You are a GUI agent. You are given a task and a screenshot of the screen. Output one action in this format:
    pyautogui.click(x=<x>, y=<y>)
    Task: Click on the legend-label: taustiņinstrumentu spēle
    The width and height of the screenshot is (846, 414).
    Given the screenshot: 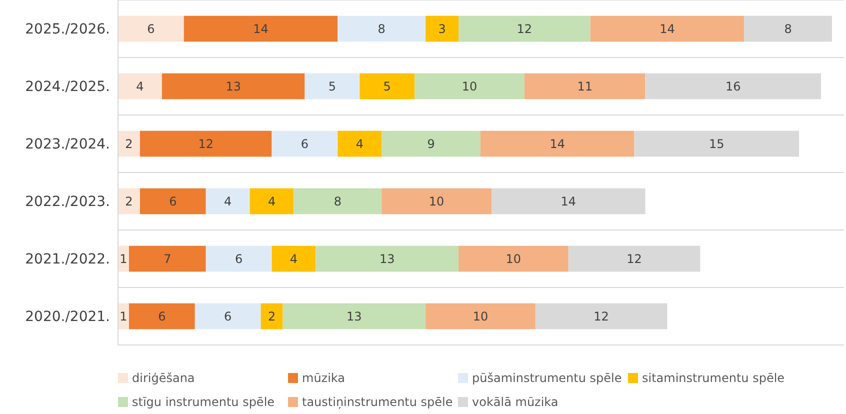 What is the action you would take?
    pyautogui.click(x=377, y=402)
    